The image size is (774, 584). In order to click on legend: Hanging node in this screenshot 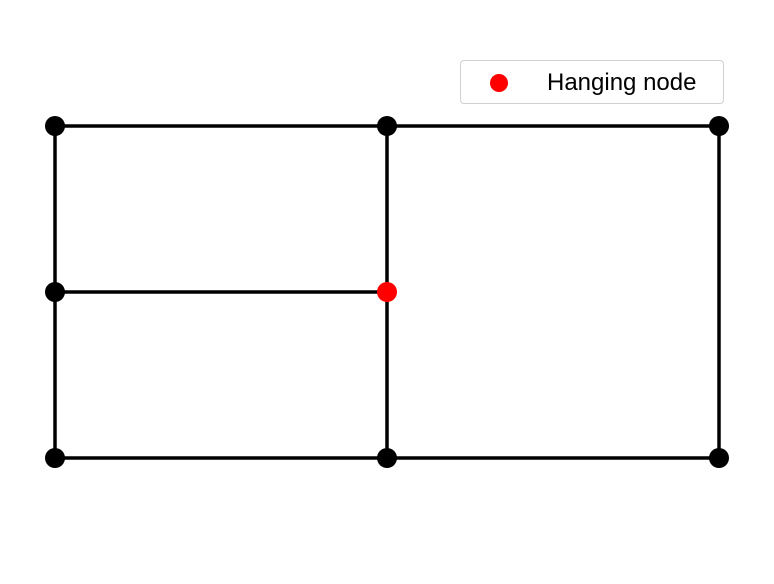, I will do `click(592, 82)`.